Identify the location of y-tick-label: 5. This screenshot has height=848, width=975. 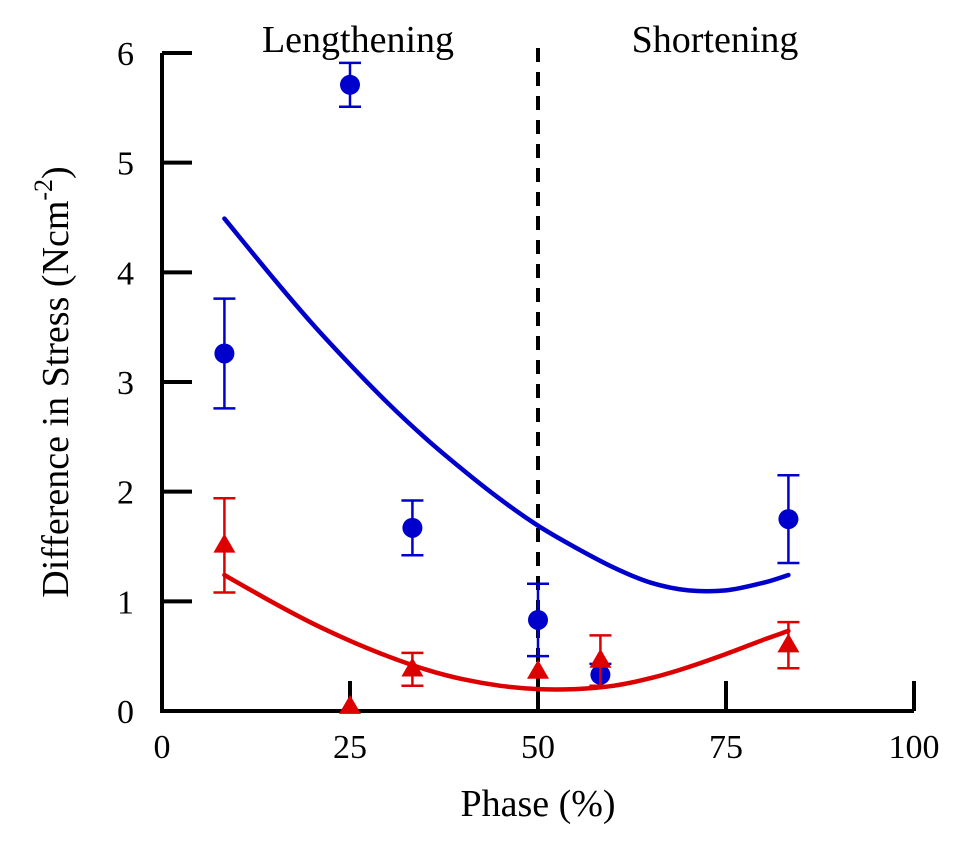
(125, 164).